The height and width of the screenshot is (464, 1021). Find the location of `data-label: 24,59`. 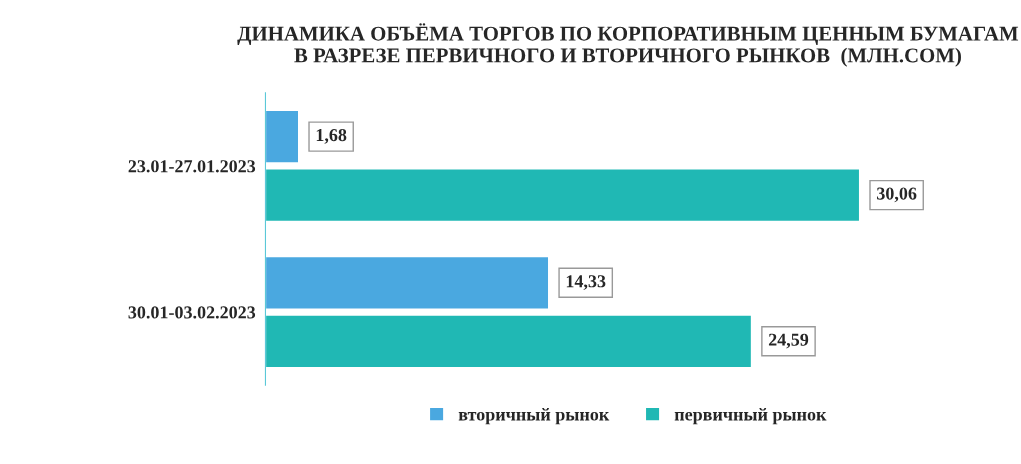

data-label: 24,59 is located at coordinates (788, 341).